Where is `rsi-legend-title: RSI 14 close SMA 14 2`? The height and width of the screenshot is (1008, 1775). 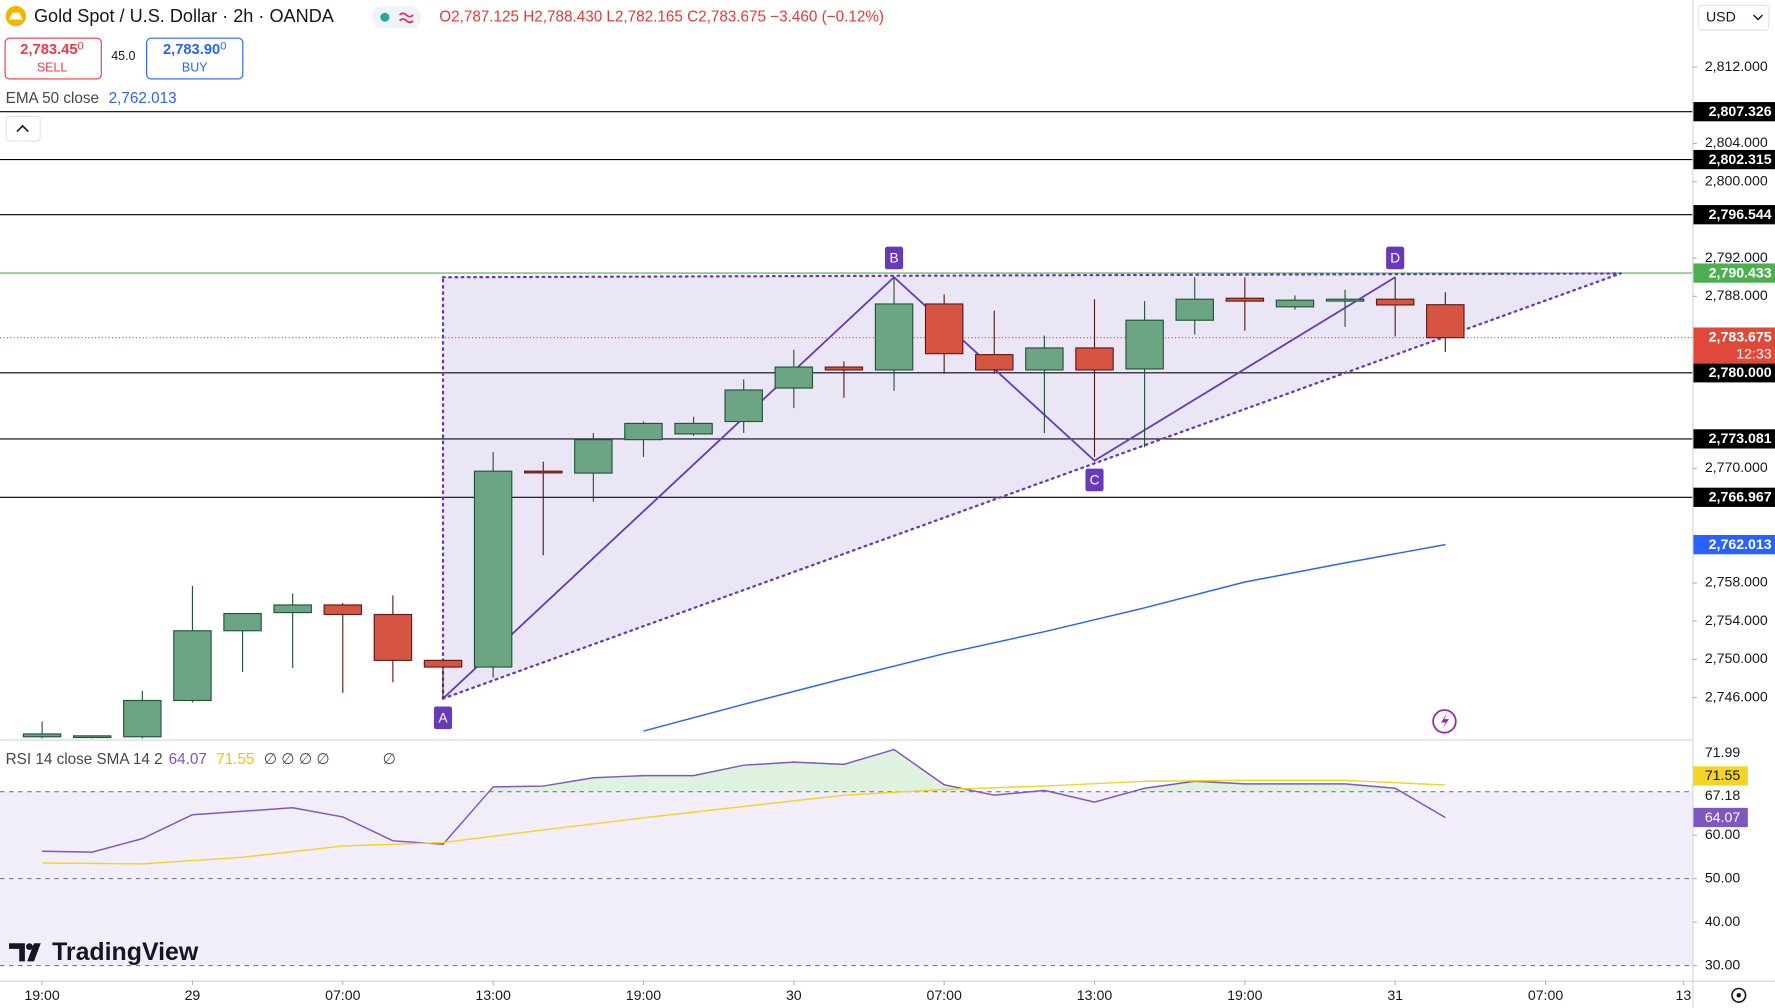
rsi-legend-title: RSI 14 close SMA 14 2 is located at coordinates (84, 759).